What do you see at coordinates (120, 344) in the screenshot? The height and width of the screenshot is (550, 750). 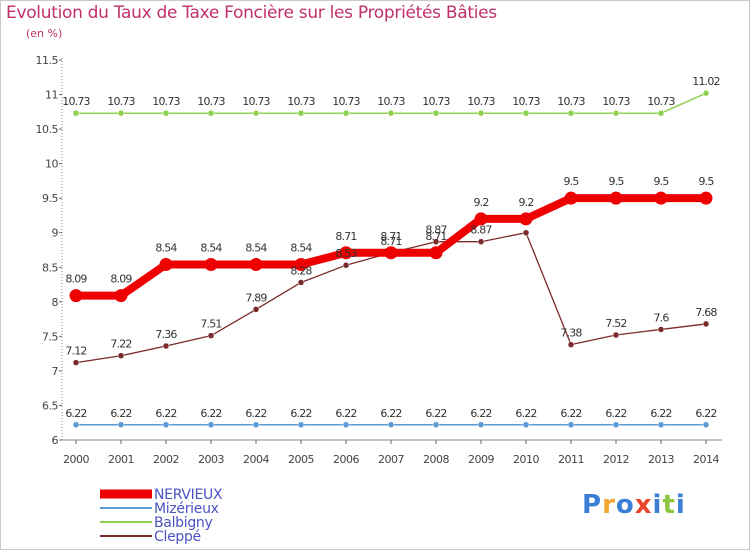 I see `data-label-clepp-: 7.22` at bounding box center [120, 344].